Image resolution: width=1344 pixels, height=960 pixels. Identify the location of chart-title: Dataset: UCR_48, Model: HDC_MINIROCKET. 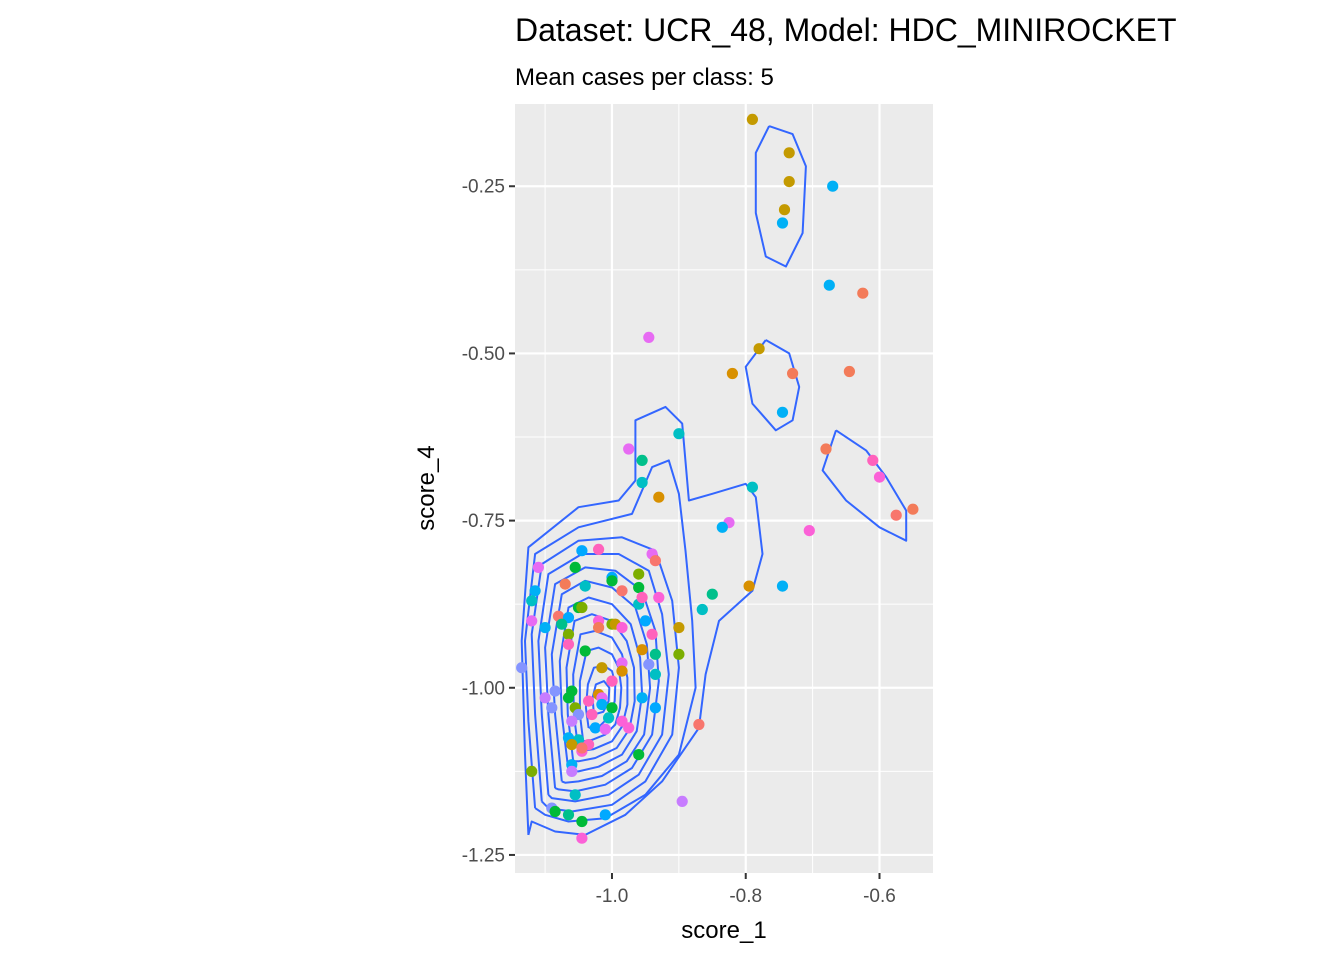
(846, 30).